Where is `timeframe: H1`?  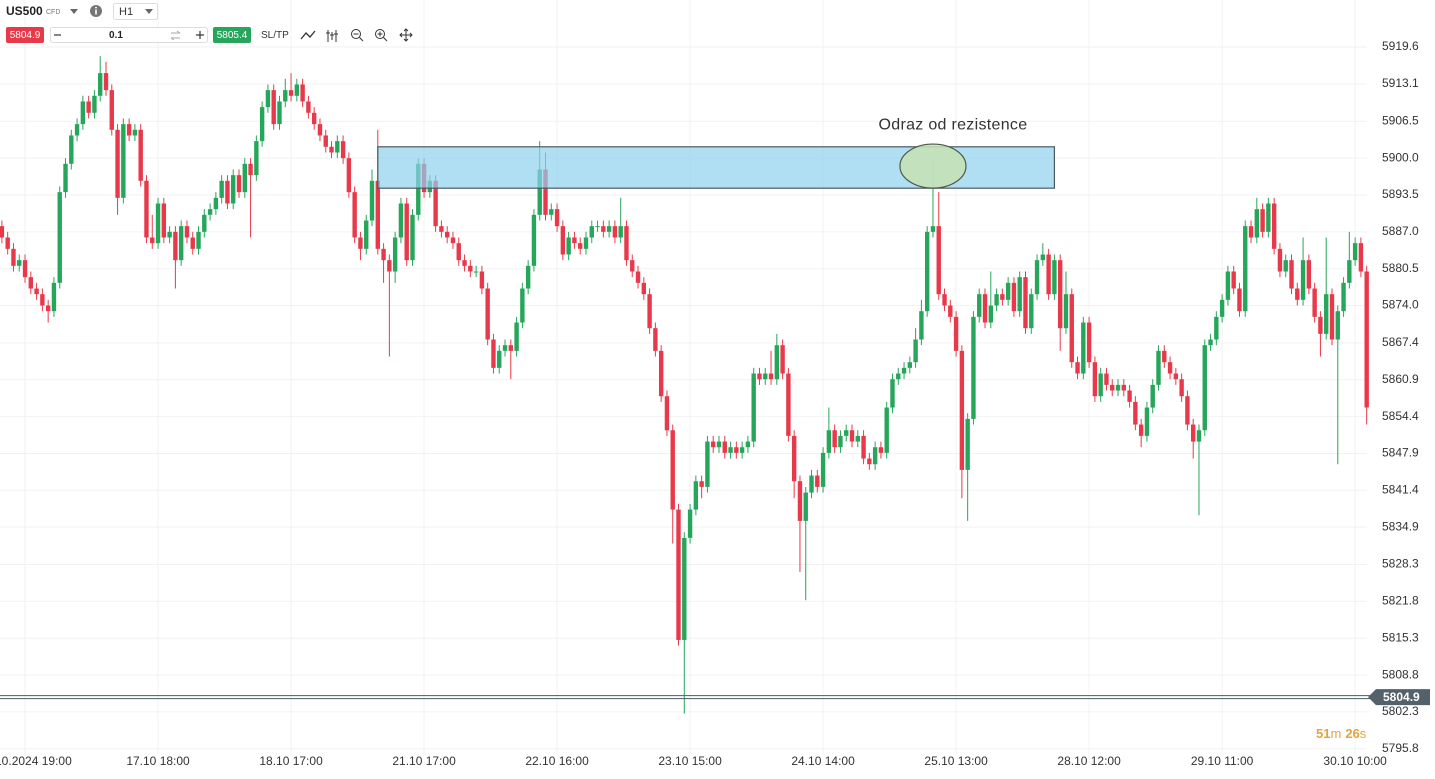 timeframe: H1 is located at coordinates (126, 12).